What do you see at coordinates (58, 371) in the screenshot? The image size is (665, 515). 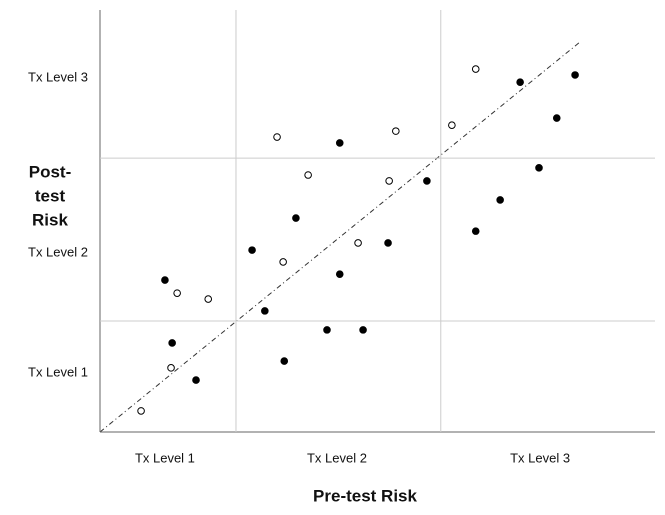 I see `y-tick-label: Tx Level 1` at bounding box center [58, 371].